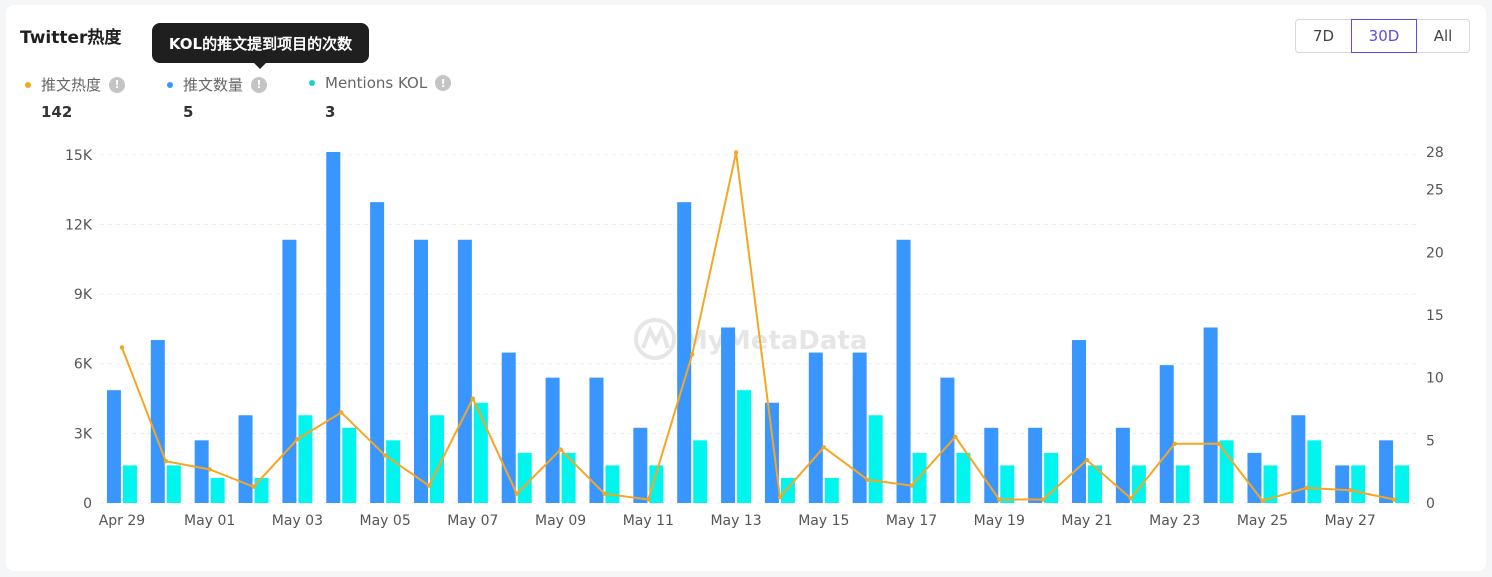 This screenshot has width=1492, height=577. I want to click on x-tick-label: May 03, so click(297, 521).